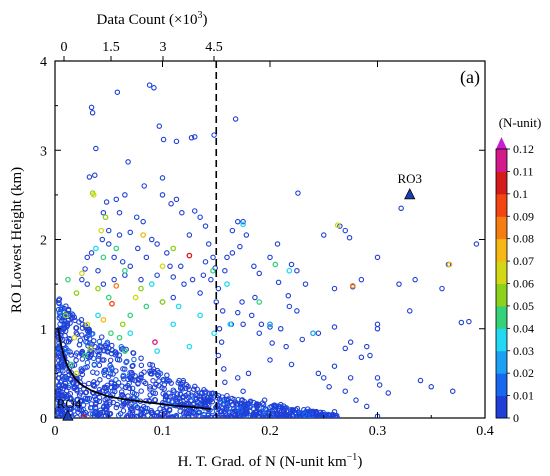 The width and height of the screenshot is (550, 476). What do you see at coordinates (501, 143) in the screenshot?
I see `colorbar-extend-arrow` at bounding box center [501, 143].